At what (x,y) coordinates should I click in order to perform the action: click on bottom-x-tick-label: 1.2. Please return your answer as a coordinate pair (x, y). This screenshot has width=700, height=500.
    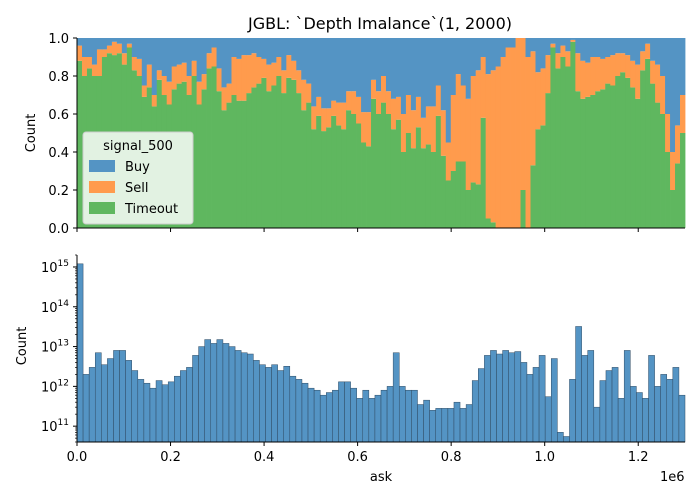
    Looking at the image, I should click on (638, 457).